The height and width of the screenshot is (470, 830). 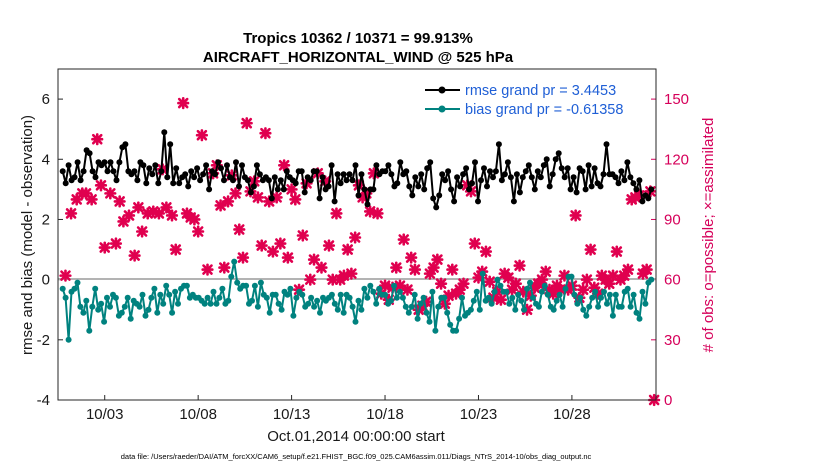 What do you see at coordinates (356, 436) in the screenshot?
I see `x-axis-label: Oct.01,2014 00:00:00 start` at bounding box center [356, 436].